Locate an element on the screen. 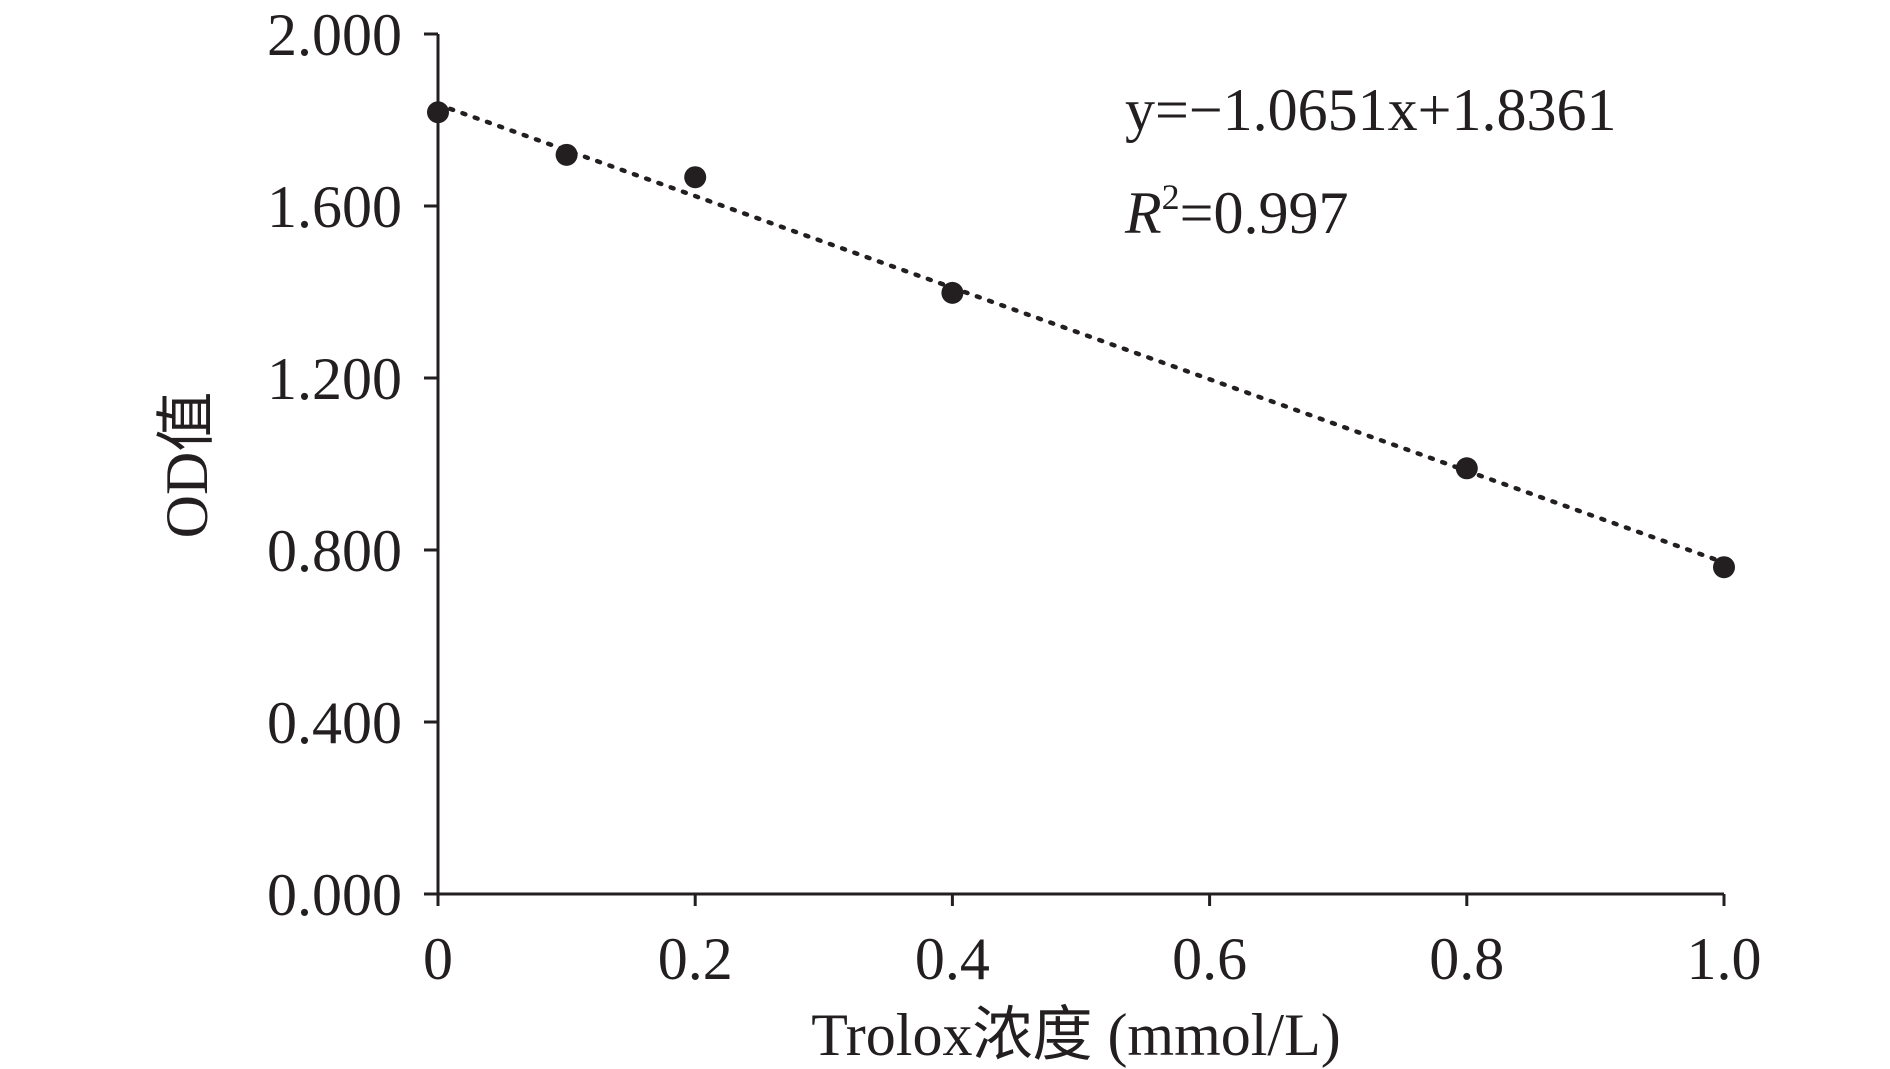 The image size is (1890, 1069). x-axis-title: Trolox浓度 (mmol/L) is located at coordinates (1075, 1035).